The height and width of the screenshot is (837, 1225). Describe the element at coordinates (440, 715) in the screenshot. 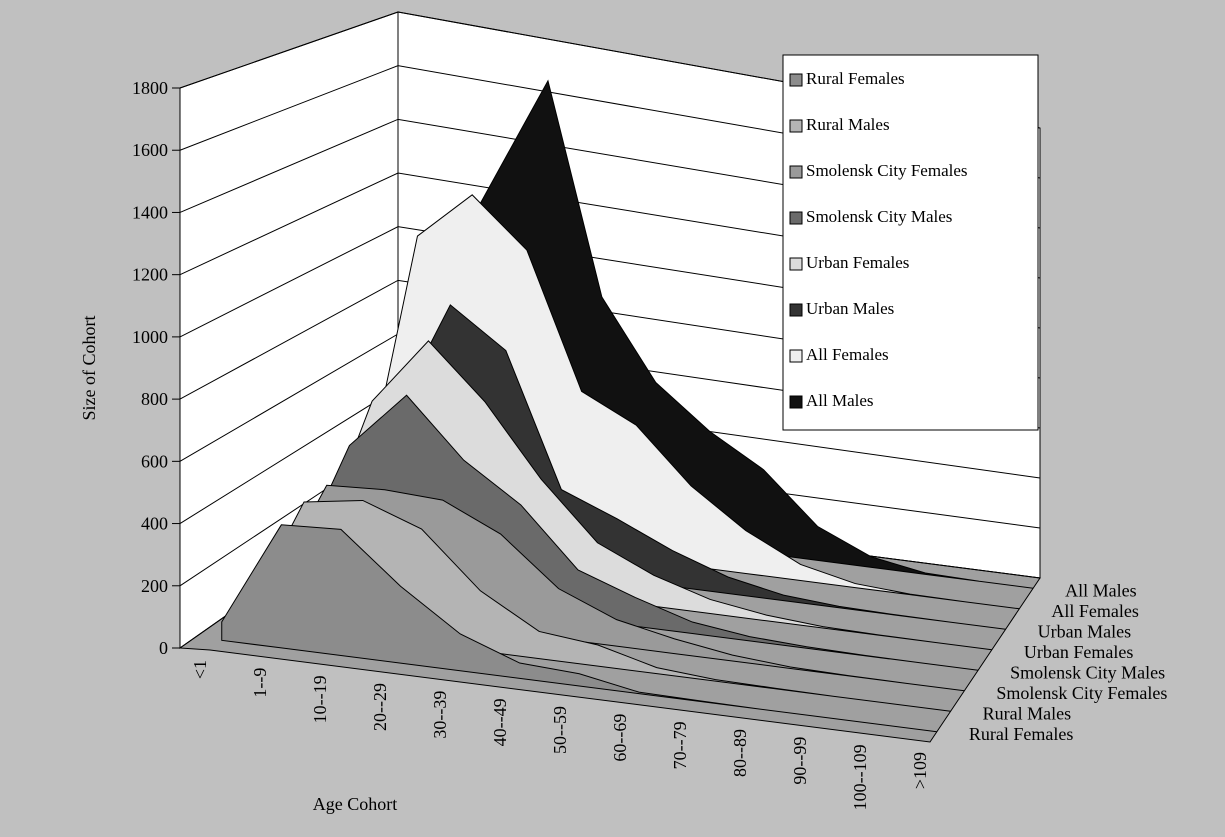

I see `x-tick-label: 30--39` at that location.